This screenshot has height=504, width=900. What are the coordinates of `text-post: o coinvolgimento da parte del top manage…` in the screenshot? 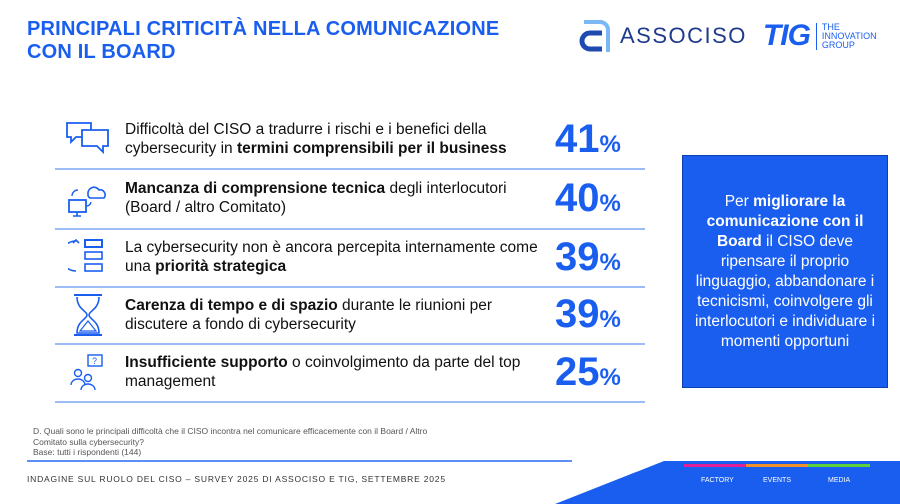 It's located at (323, 372).